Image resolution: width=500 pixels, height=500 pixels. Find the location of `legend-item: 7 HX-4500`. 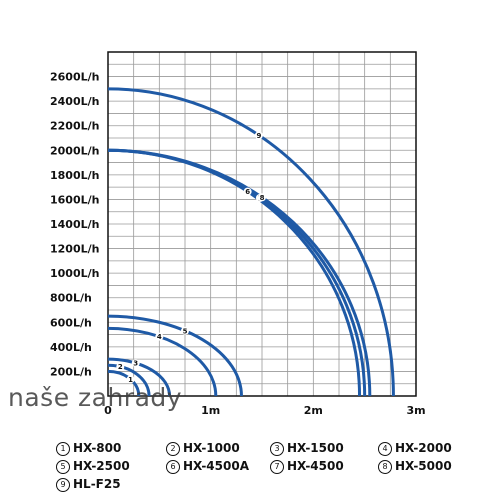

legend-item: 7 HX-4500 is located at coordinates (307, 466).